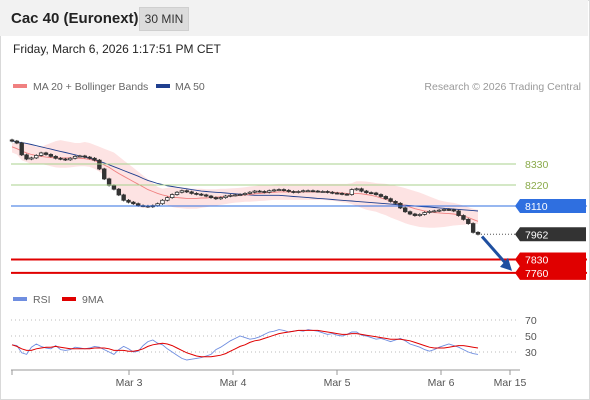  What do you see at coordinates (294, 18) in the screenshot?
I see `chart-header: Cac 40 (Euronext) 30 MIN` at bounding box center [294, 18].